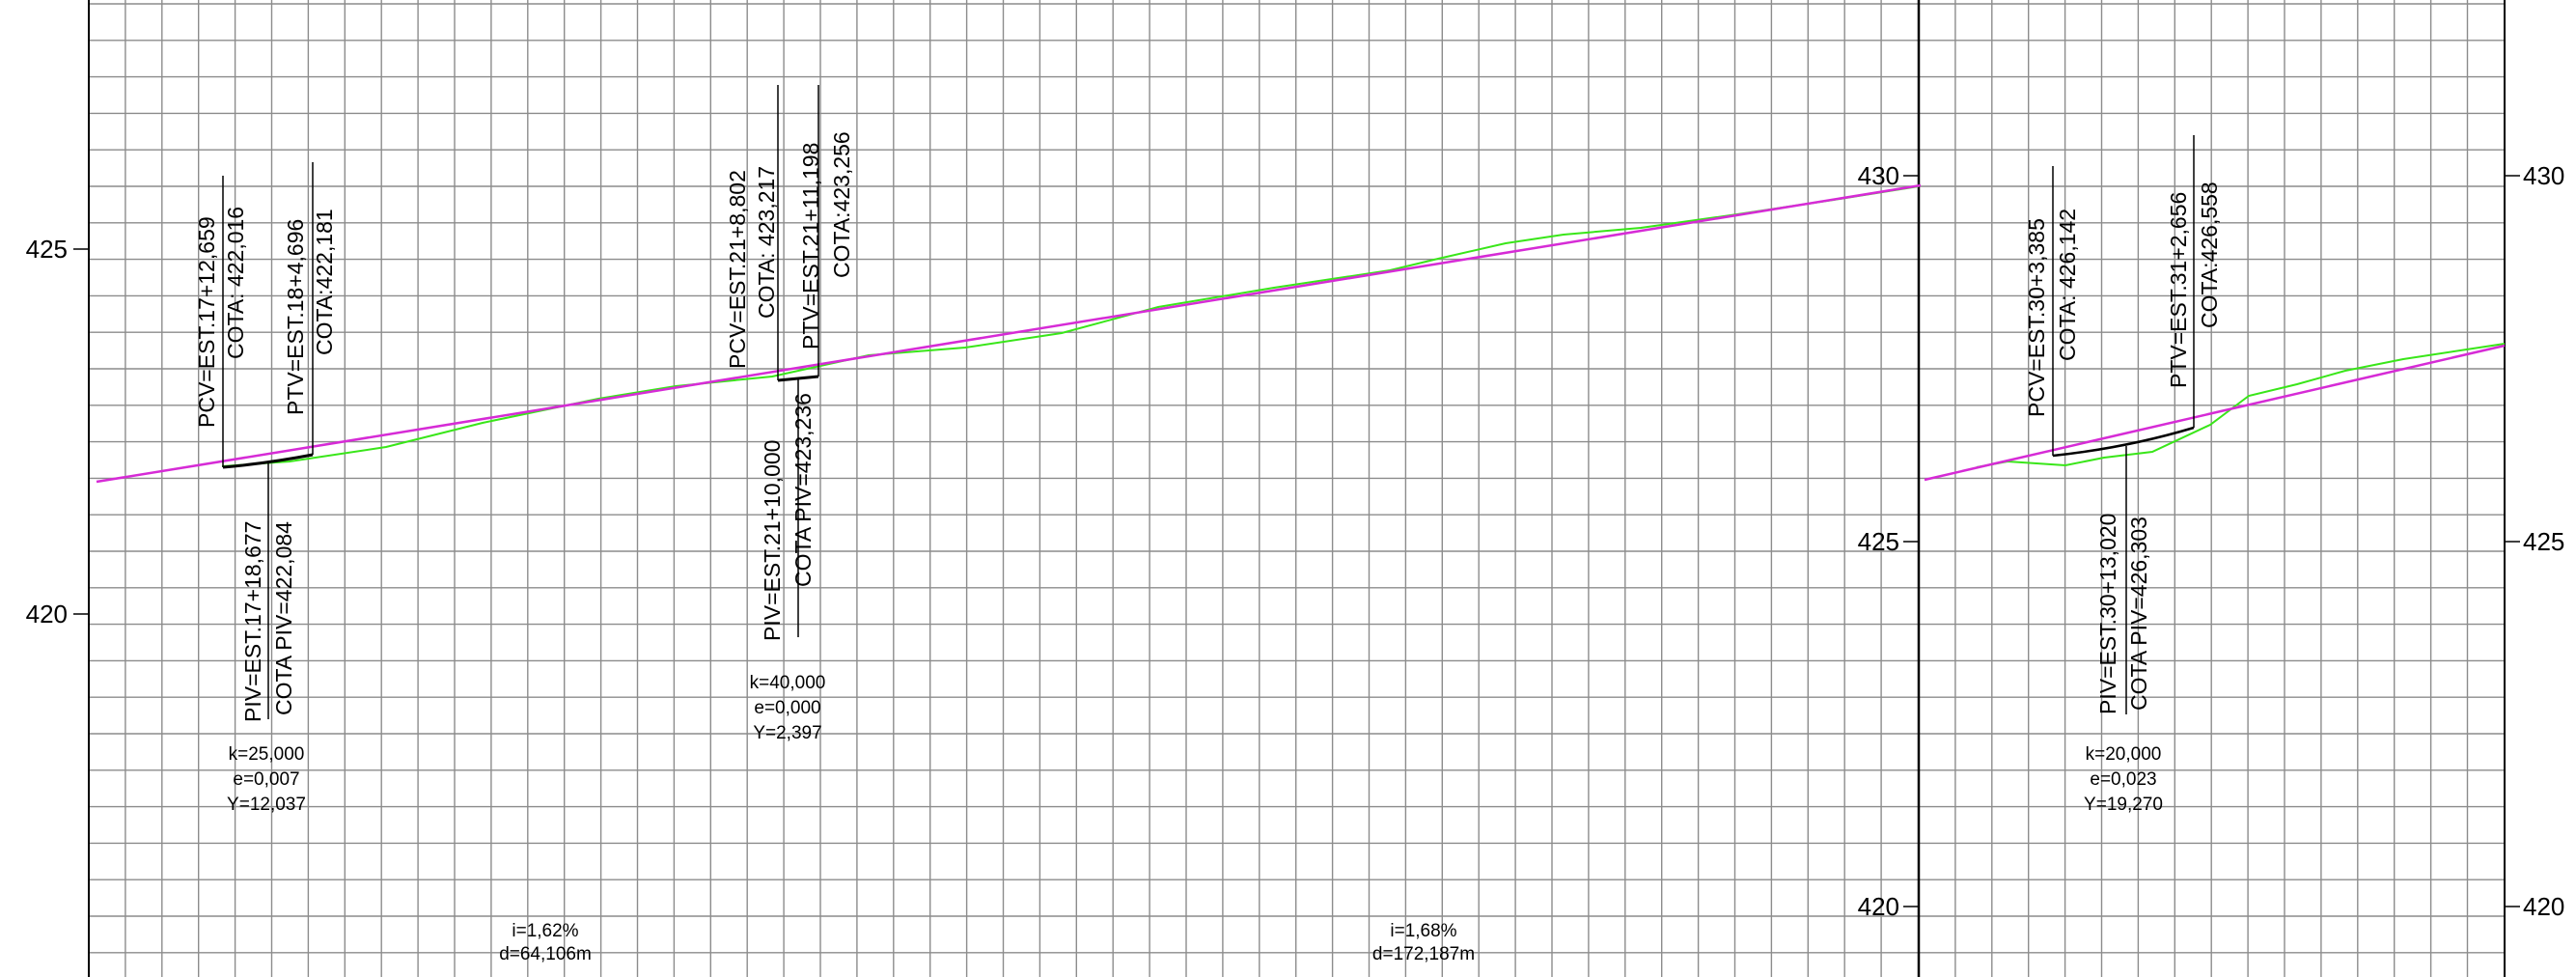  Describe the element at coordinates (737, 269) in the screenshot. I see `curve-2-pcv-station: PCV=EST.21+8,802` at that location.